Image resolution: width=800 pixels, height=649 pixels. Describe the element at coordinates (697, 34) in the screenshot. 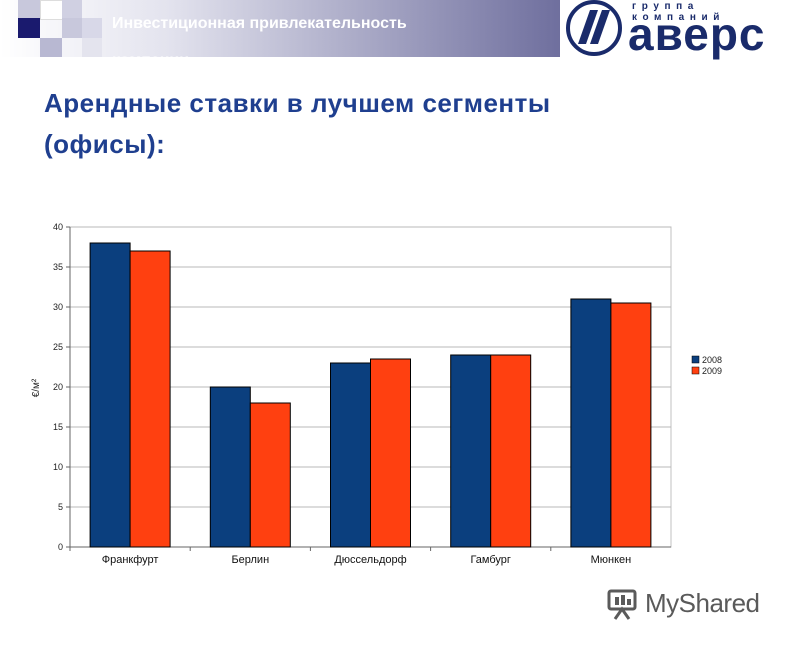

I see `logo-wordmark: аверс` at that location.